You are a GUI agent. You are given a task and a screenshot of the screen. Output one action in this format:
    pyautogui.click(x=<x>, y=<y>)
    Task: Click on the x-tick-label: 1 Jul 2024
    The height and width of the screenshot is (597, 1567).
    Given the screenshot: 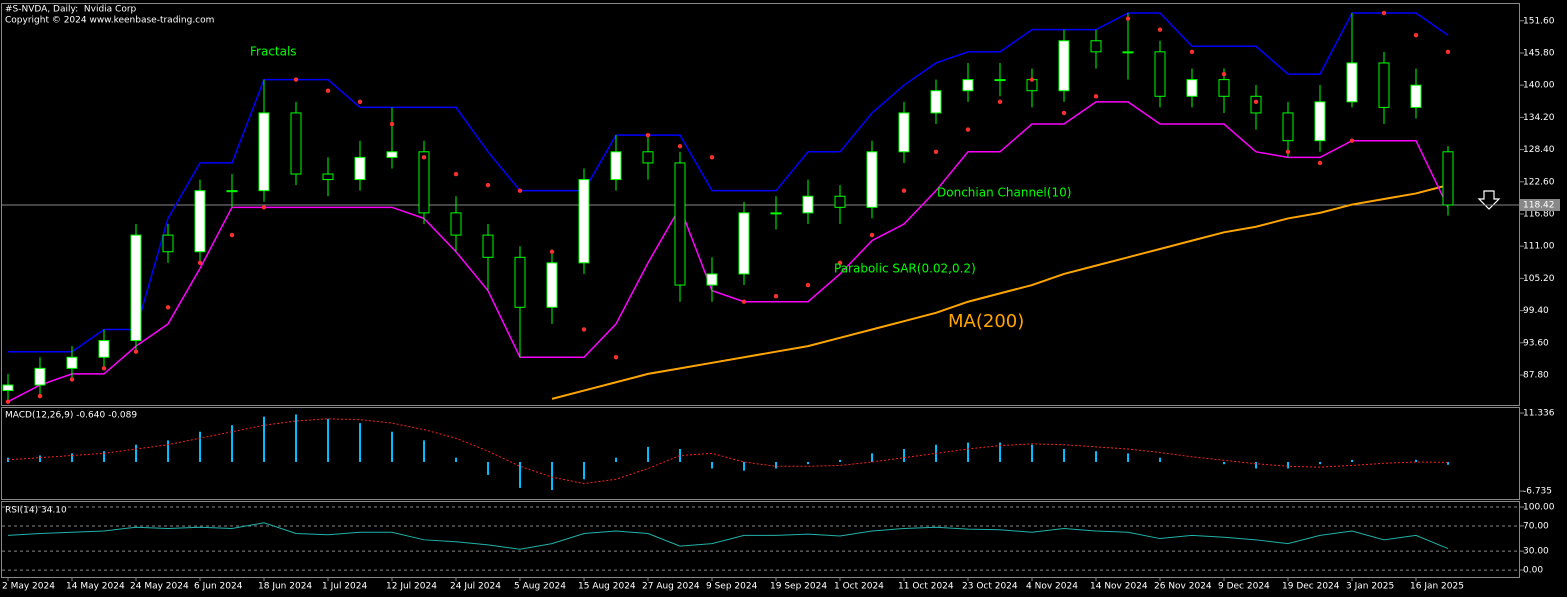 What is the action you would take?
    pyautogui.click(x=344, y=587)
    